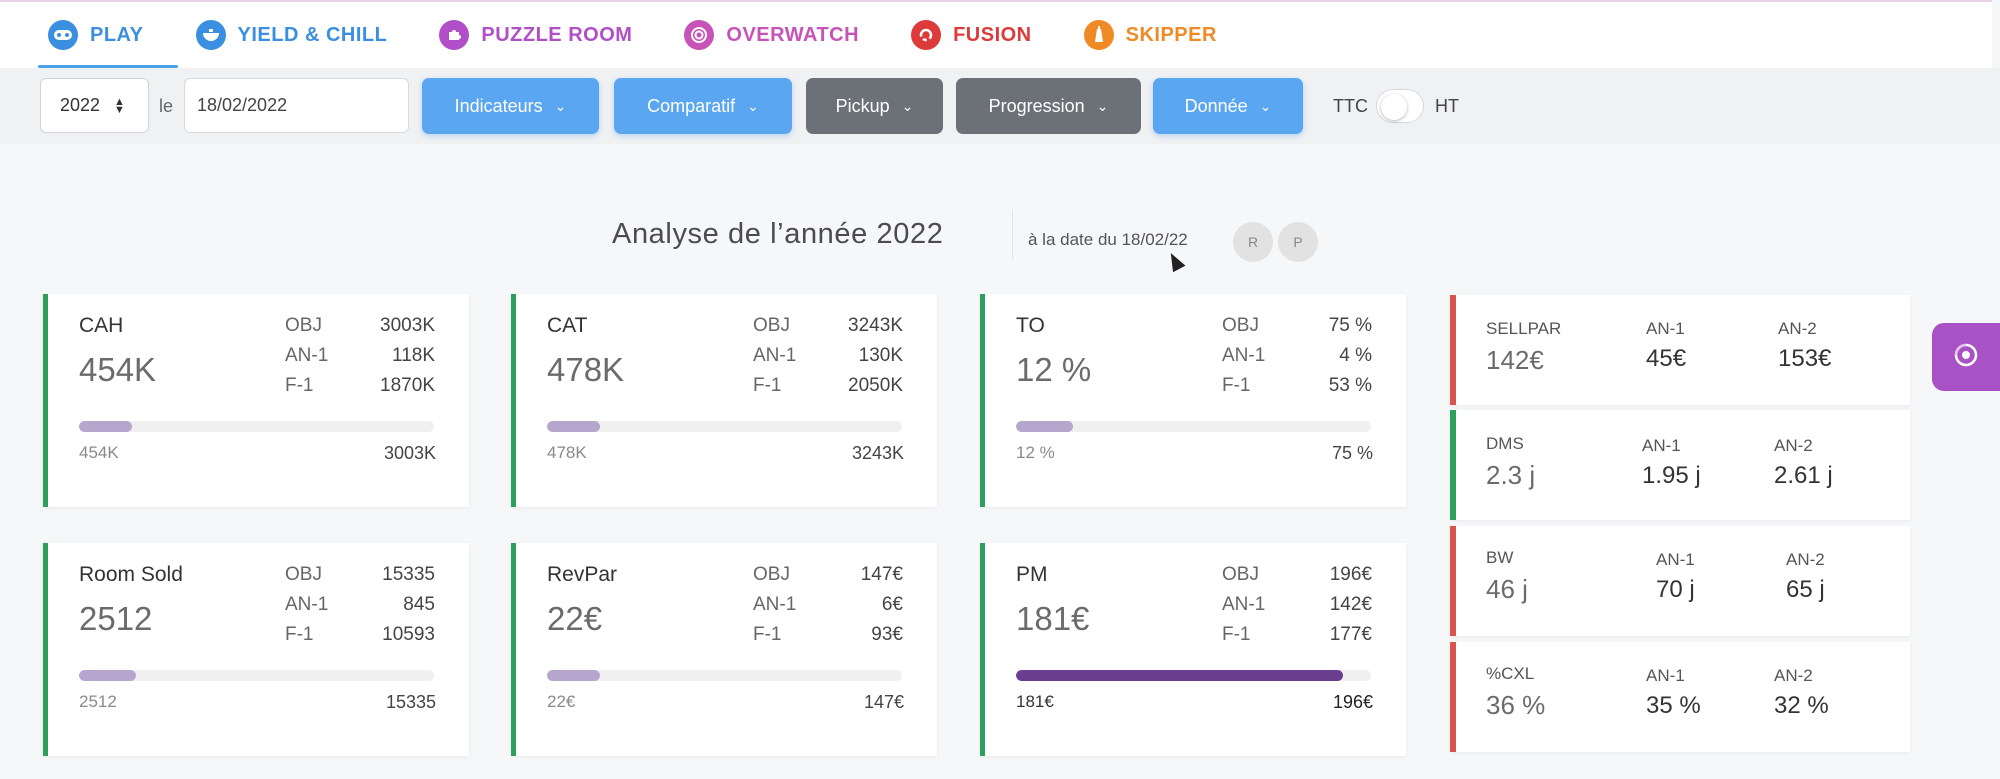 The image size is (2000, 779). I want to click on tab-overwatch: OVERWATCH, so click(771, 35).